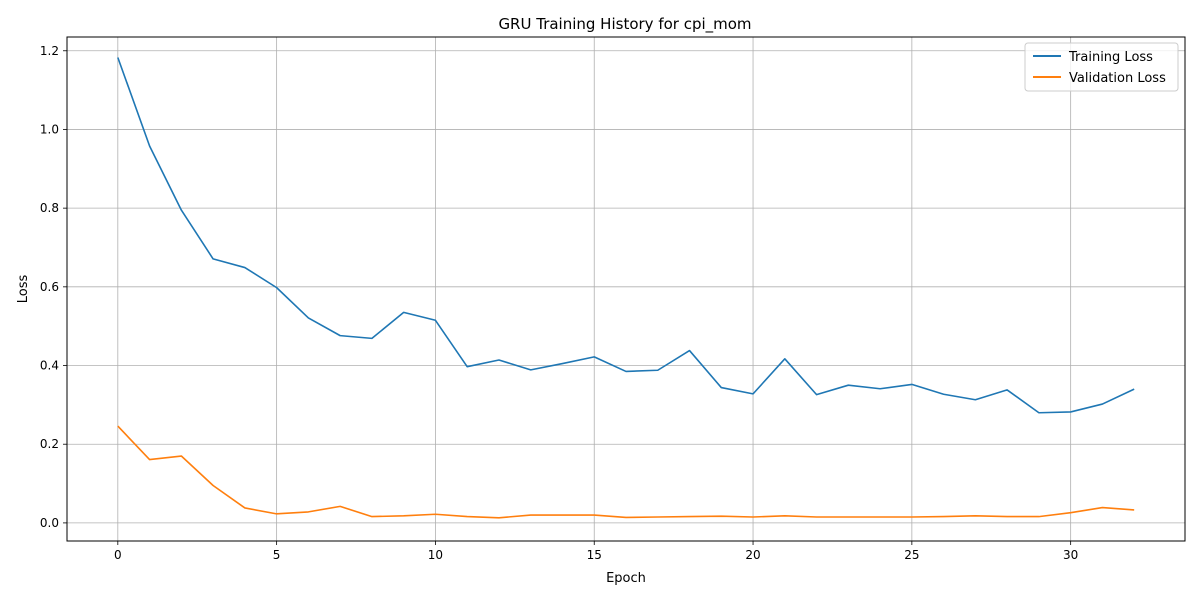  What do you see at coordinates (49, 129) in the screenshot?
I see `y-tick-label: 1.0` at bounding box center [49, 129].